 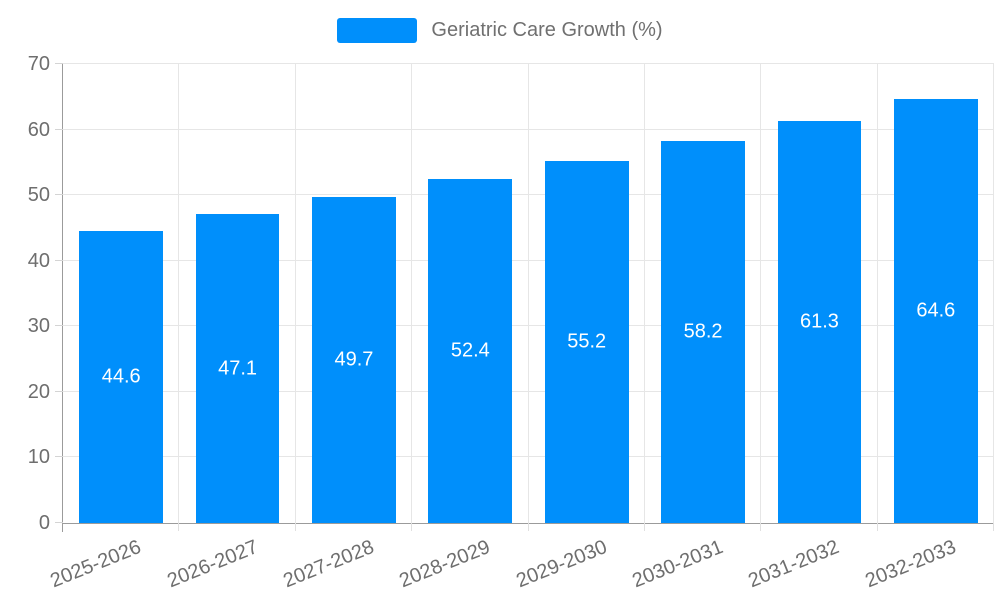 What do you see at coordinates (794, 564) in the screenshot?
I see `x-axis-tick-label: 2031-2032` at bounding box center [794, 564].